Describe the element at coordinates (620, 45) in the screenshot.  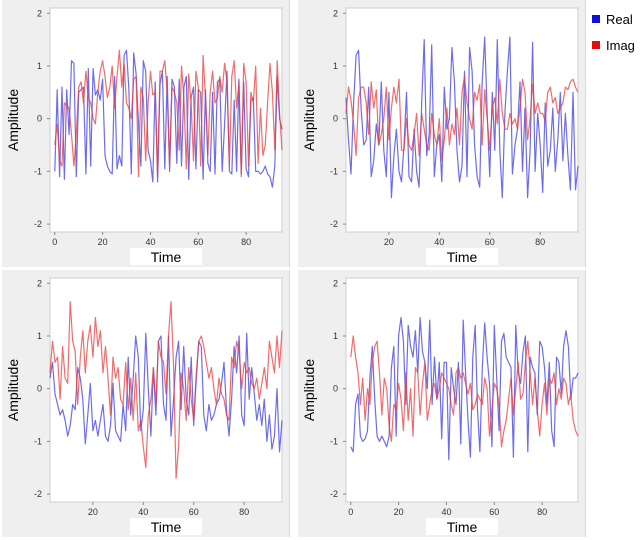
I see `legend-label-imag: Imag` at that location.